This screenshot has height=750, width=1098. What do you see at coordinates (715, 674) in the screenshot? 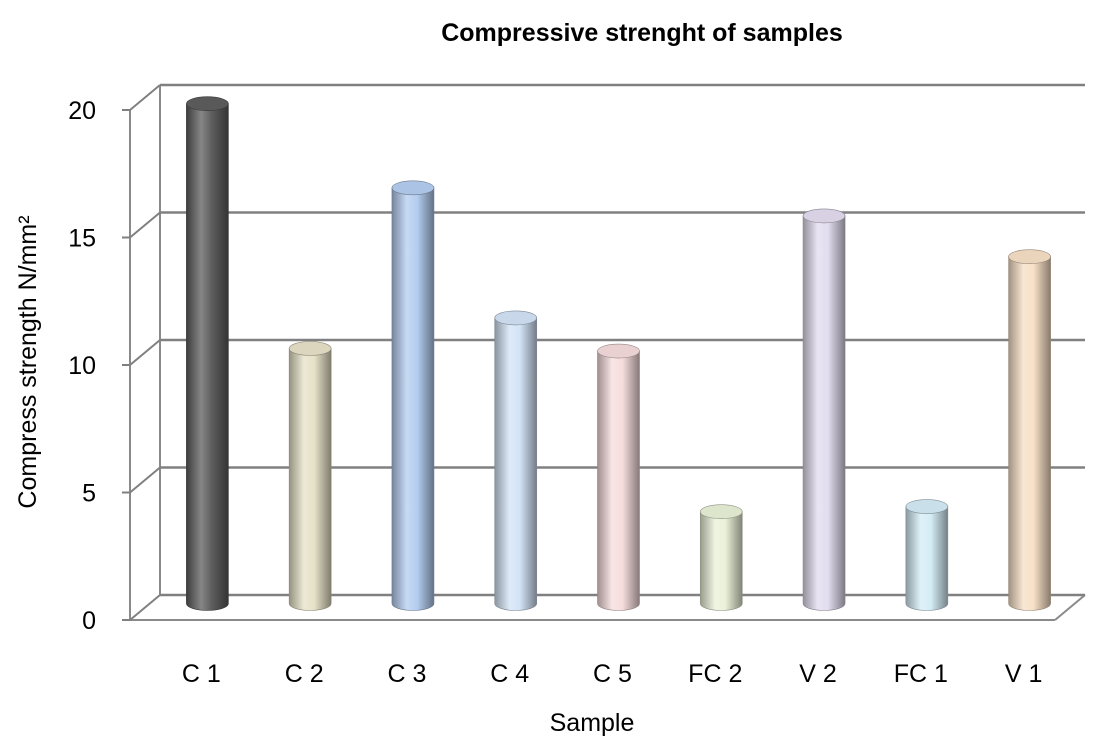
I see `x-tick-label: FC 2` at bounding box center [715, 674].